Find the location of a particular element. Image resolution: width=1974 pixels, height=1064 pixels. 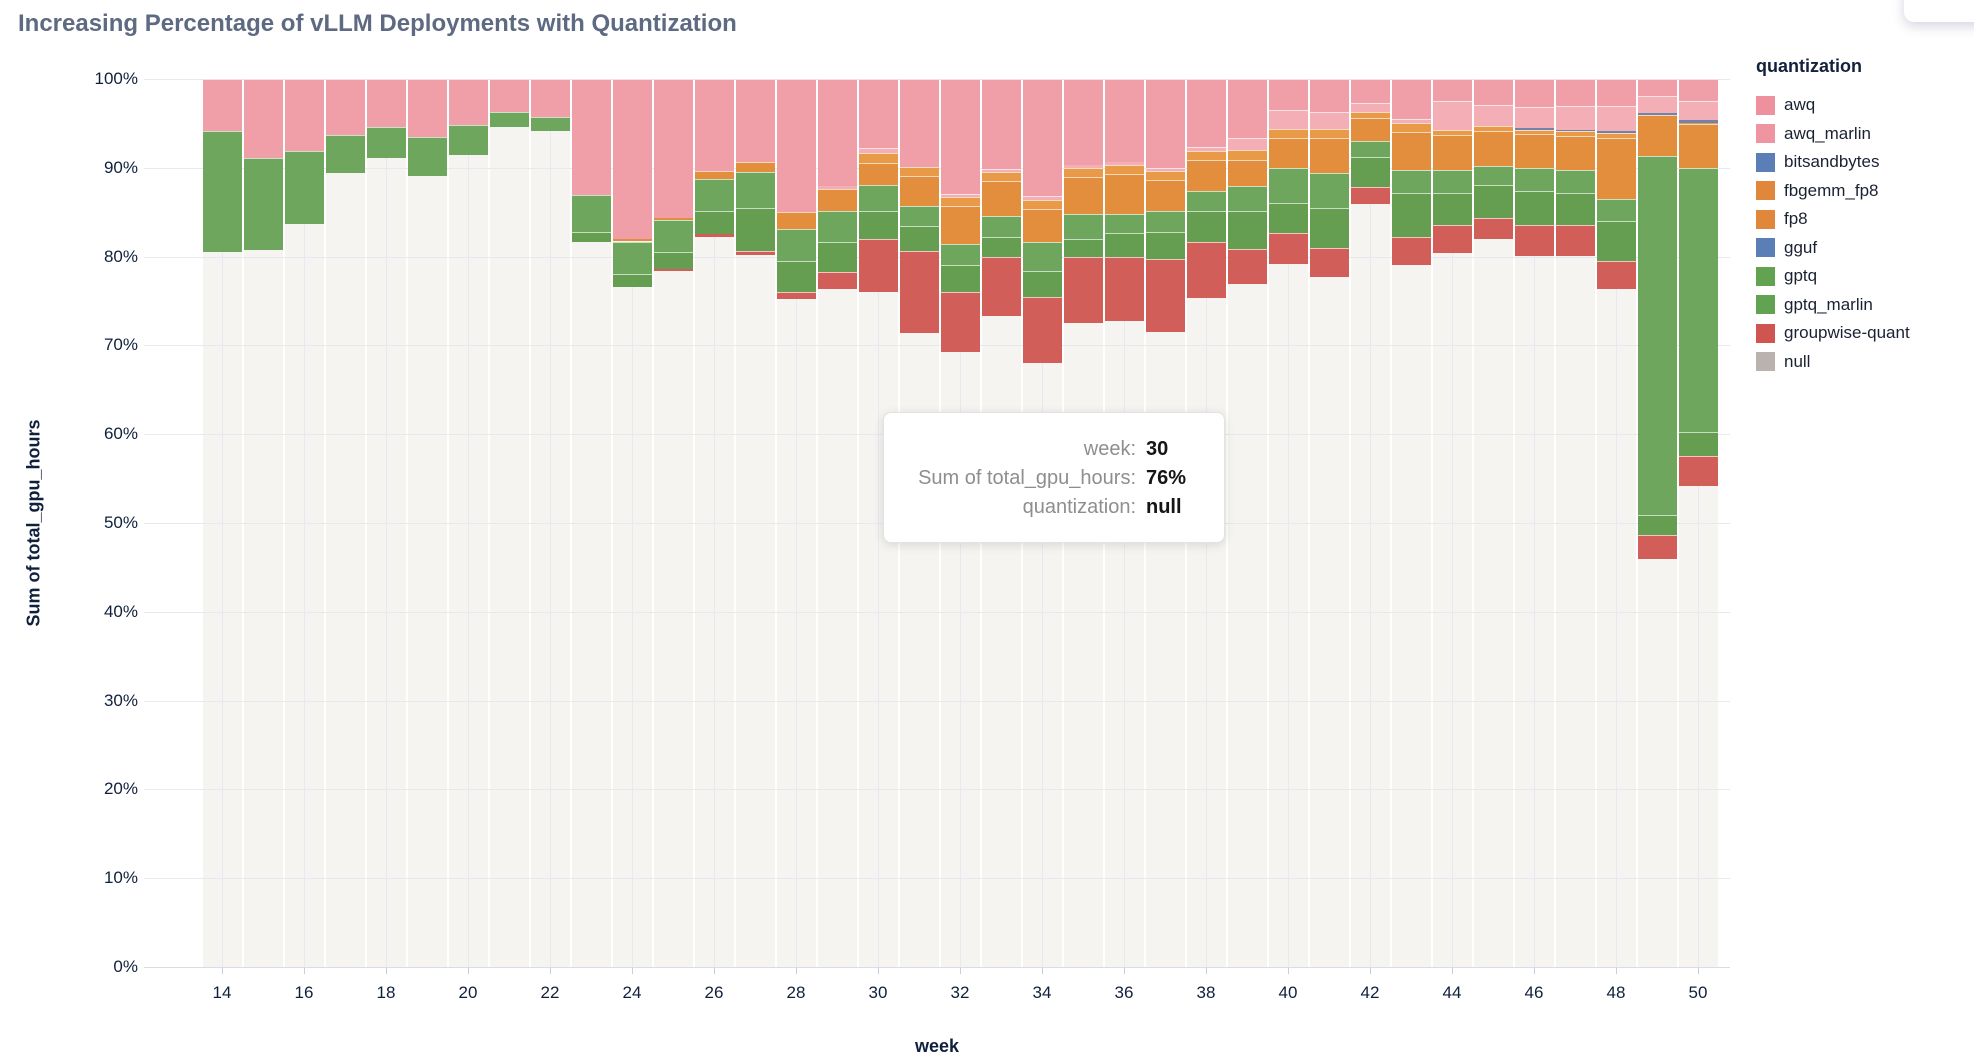

legend-swatch-null is located at coordinates (1765, 362).